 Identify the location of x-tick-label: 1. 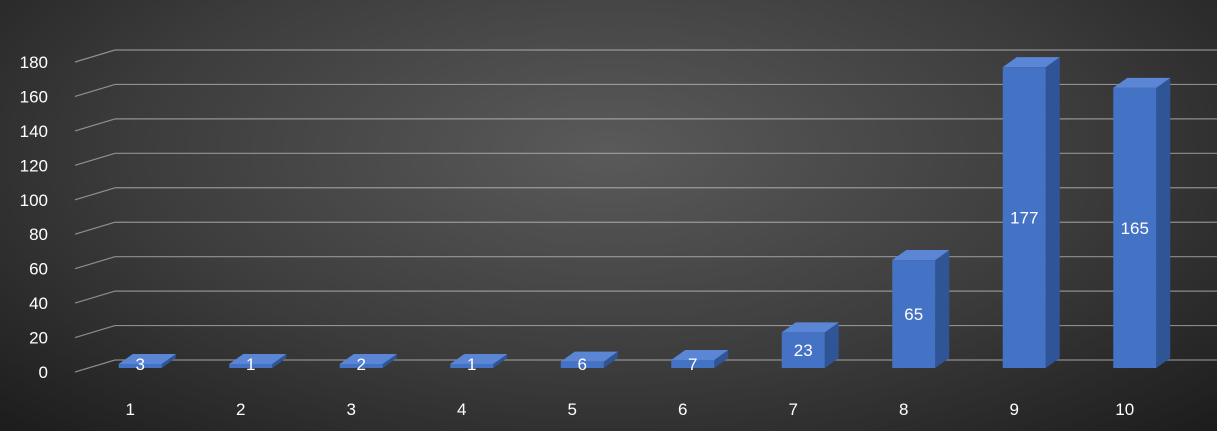
(130, 409).